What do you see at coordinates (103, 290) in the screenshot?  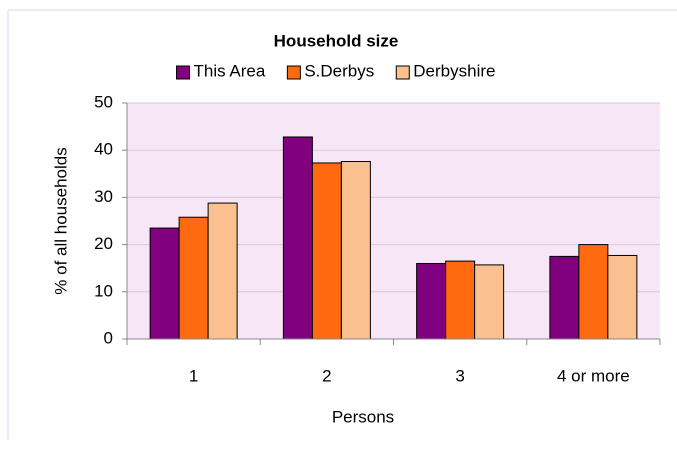 I see `y-tick-label: 10` at bounding box center [103, 290].